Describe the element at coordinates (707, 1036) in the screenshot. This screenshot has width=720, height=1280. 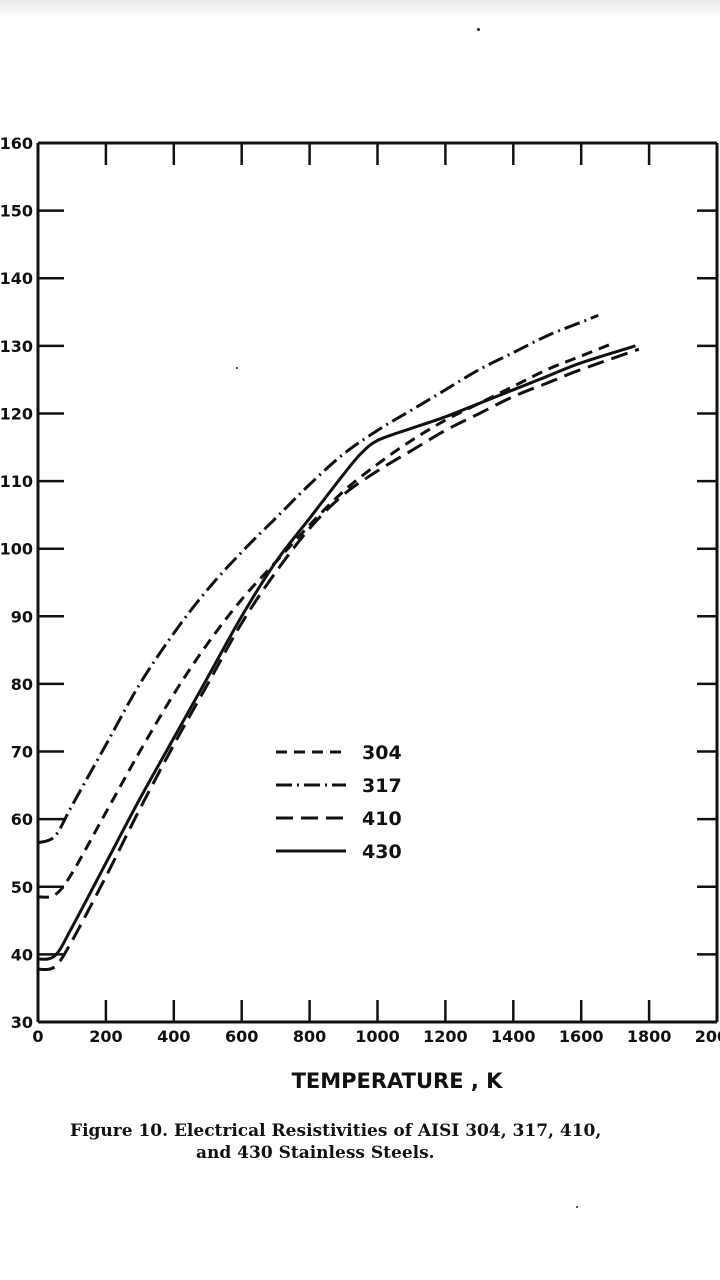
I see `x-tick-label: 2000` at that location.